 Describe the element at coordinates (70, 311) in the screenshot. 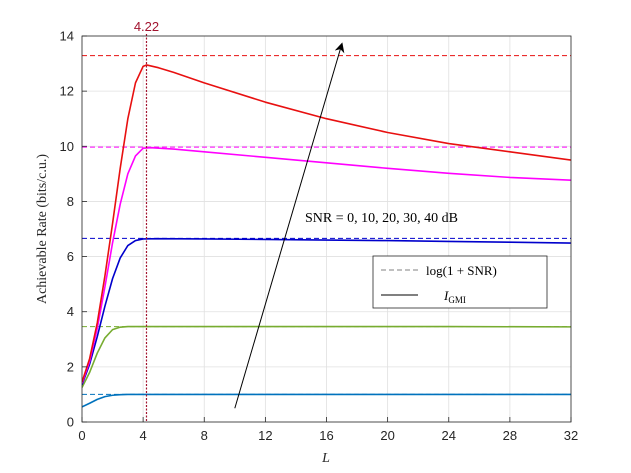

I see `y-tick-label: 4` at that location.